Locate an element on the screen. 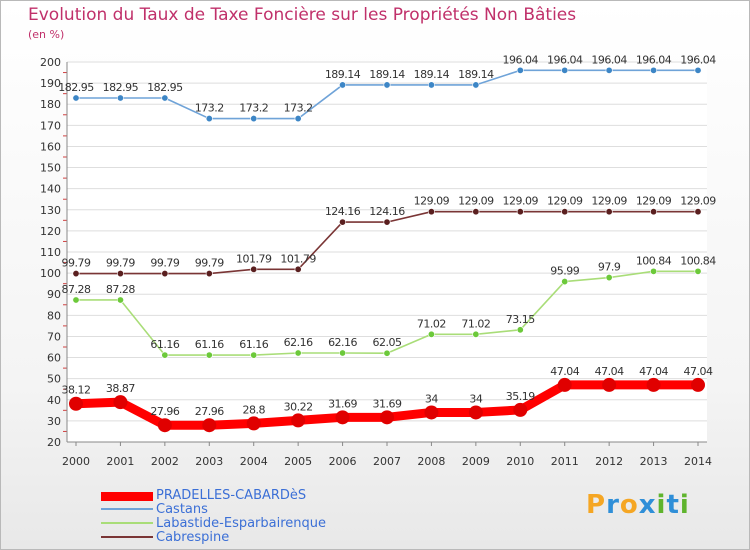 The width and height of the screenshot is (750, 550). data-label: 35.19 is located at coordinates (520, 396).